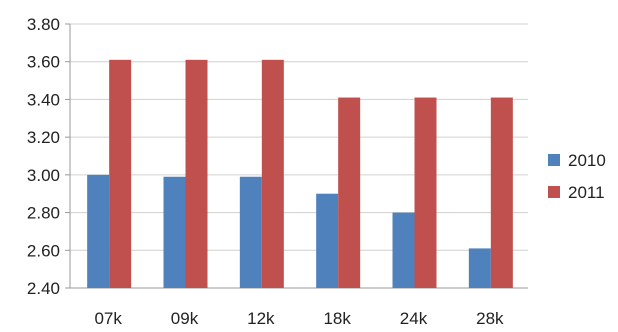  What do you see at coordinates (43, 62) in the screenshot?
I see `y-tick-label: 3.60` at bounding box center [43, 62].